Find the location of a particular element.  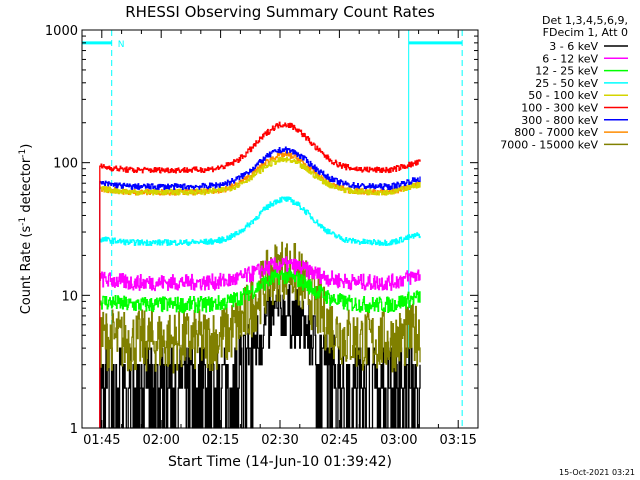

y-tick-label: 100 is located at coordinates (65, 164).